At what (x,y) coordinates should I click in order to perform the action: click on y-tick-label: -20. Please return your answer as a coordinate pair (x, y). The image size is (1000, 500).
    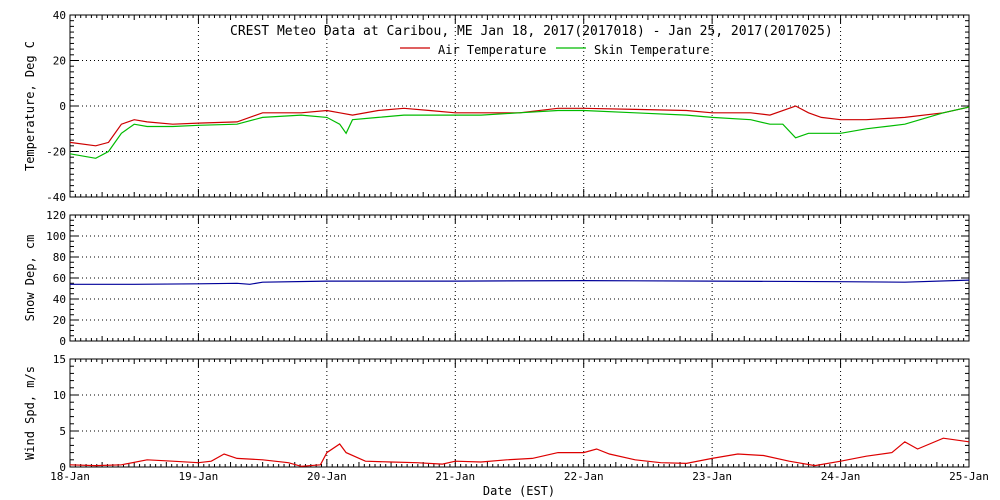
    Looking at the image, I should click on (56, 152).